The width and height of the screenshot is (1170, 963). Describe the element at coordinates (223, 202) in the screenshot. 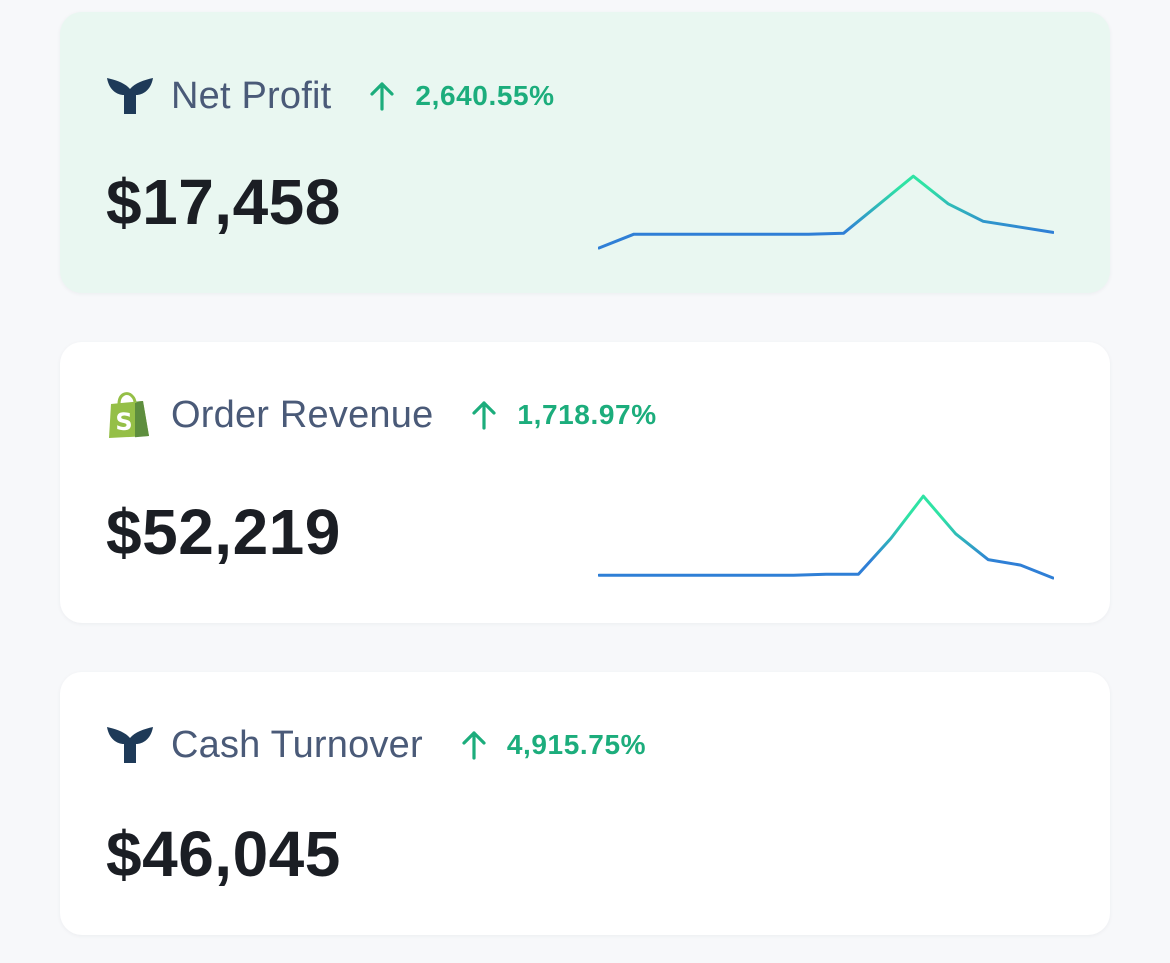

I see `metric-value: $17,458` at that location.